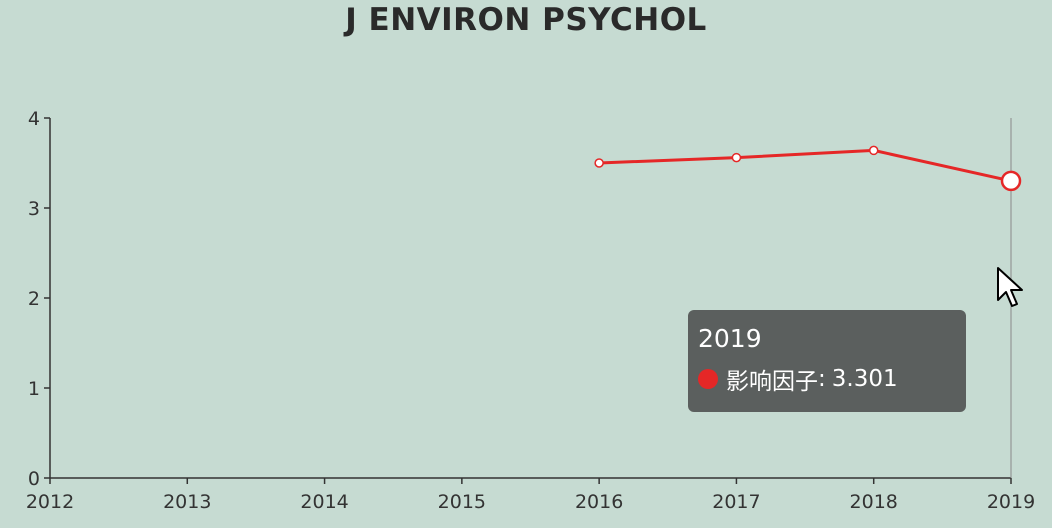 The image size is (1052, 528). Describe the element at coordinates (324, 502) in the screenshot. I see `x-tick-label: 2014` at that location.